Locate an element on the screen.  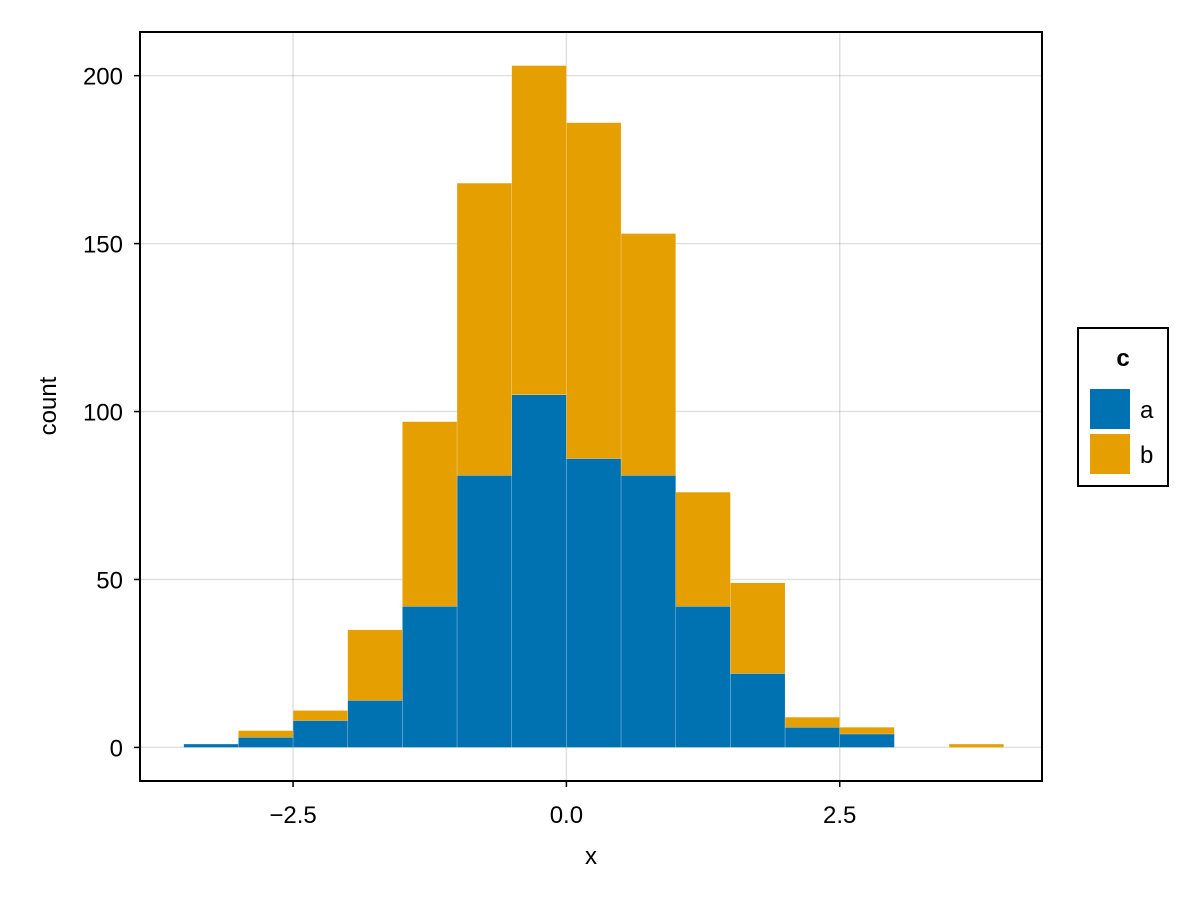
legend: c a b is located at coordinates (1123, 407).